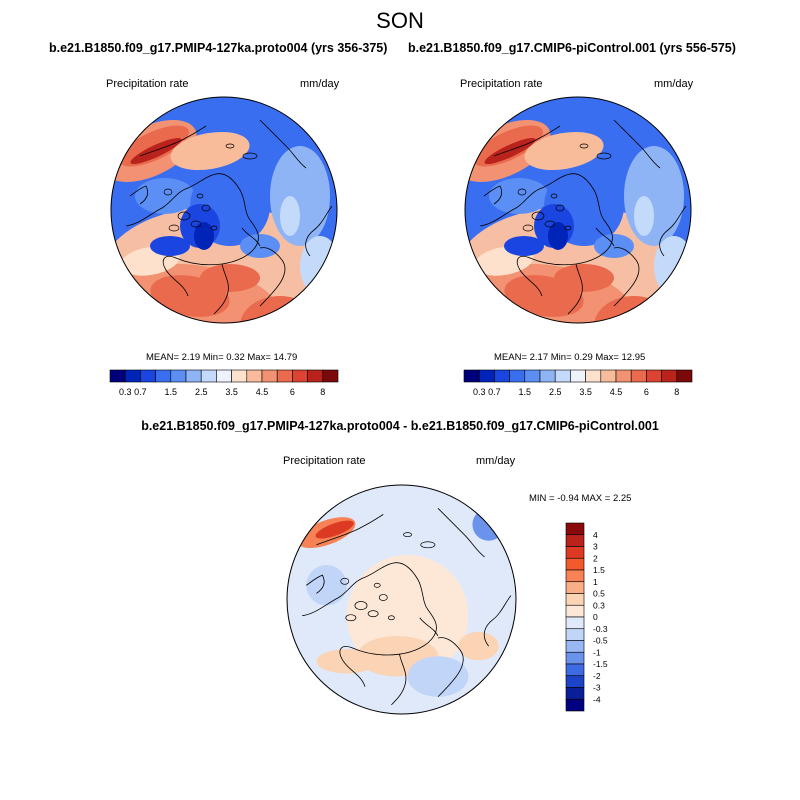 The height and width of the screenshot is (800, 800). What do you see at coordinates (222, 357) in the screenshot?
I see `panel-left-stats: MEAN= 2.19 Min= 0.32 Max= 14.79` at bounding box center [222, 357].